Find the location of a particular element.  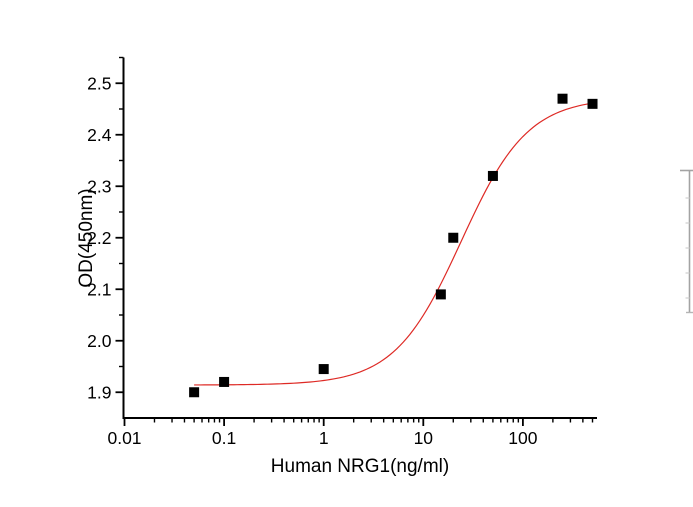

y-tick-label: 2.4 is located at coordinates (99, 135).